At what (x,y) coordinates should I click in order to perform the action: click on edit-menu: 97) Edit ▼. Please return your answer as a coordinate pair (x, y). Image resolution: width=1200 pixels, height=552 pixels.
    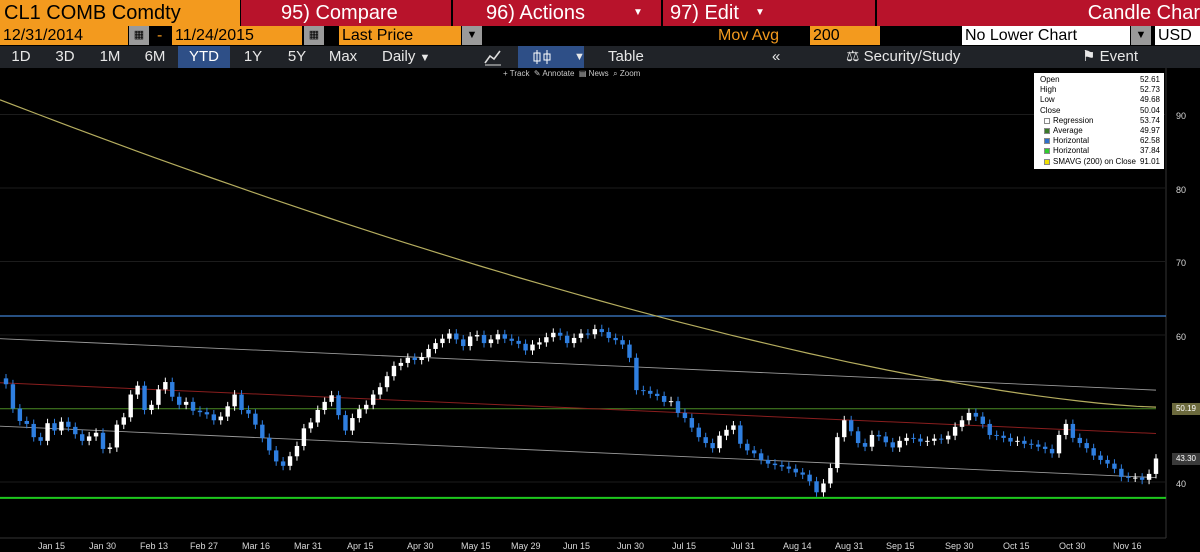
    Looking at the image, I should click on (769, 13).